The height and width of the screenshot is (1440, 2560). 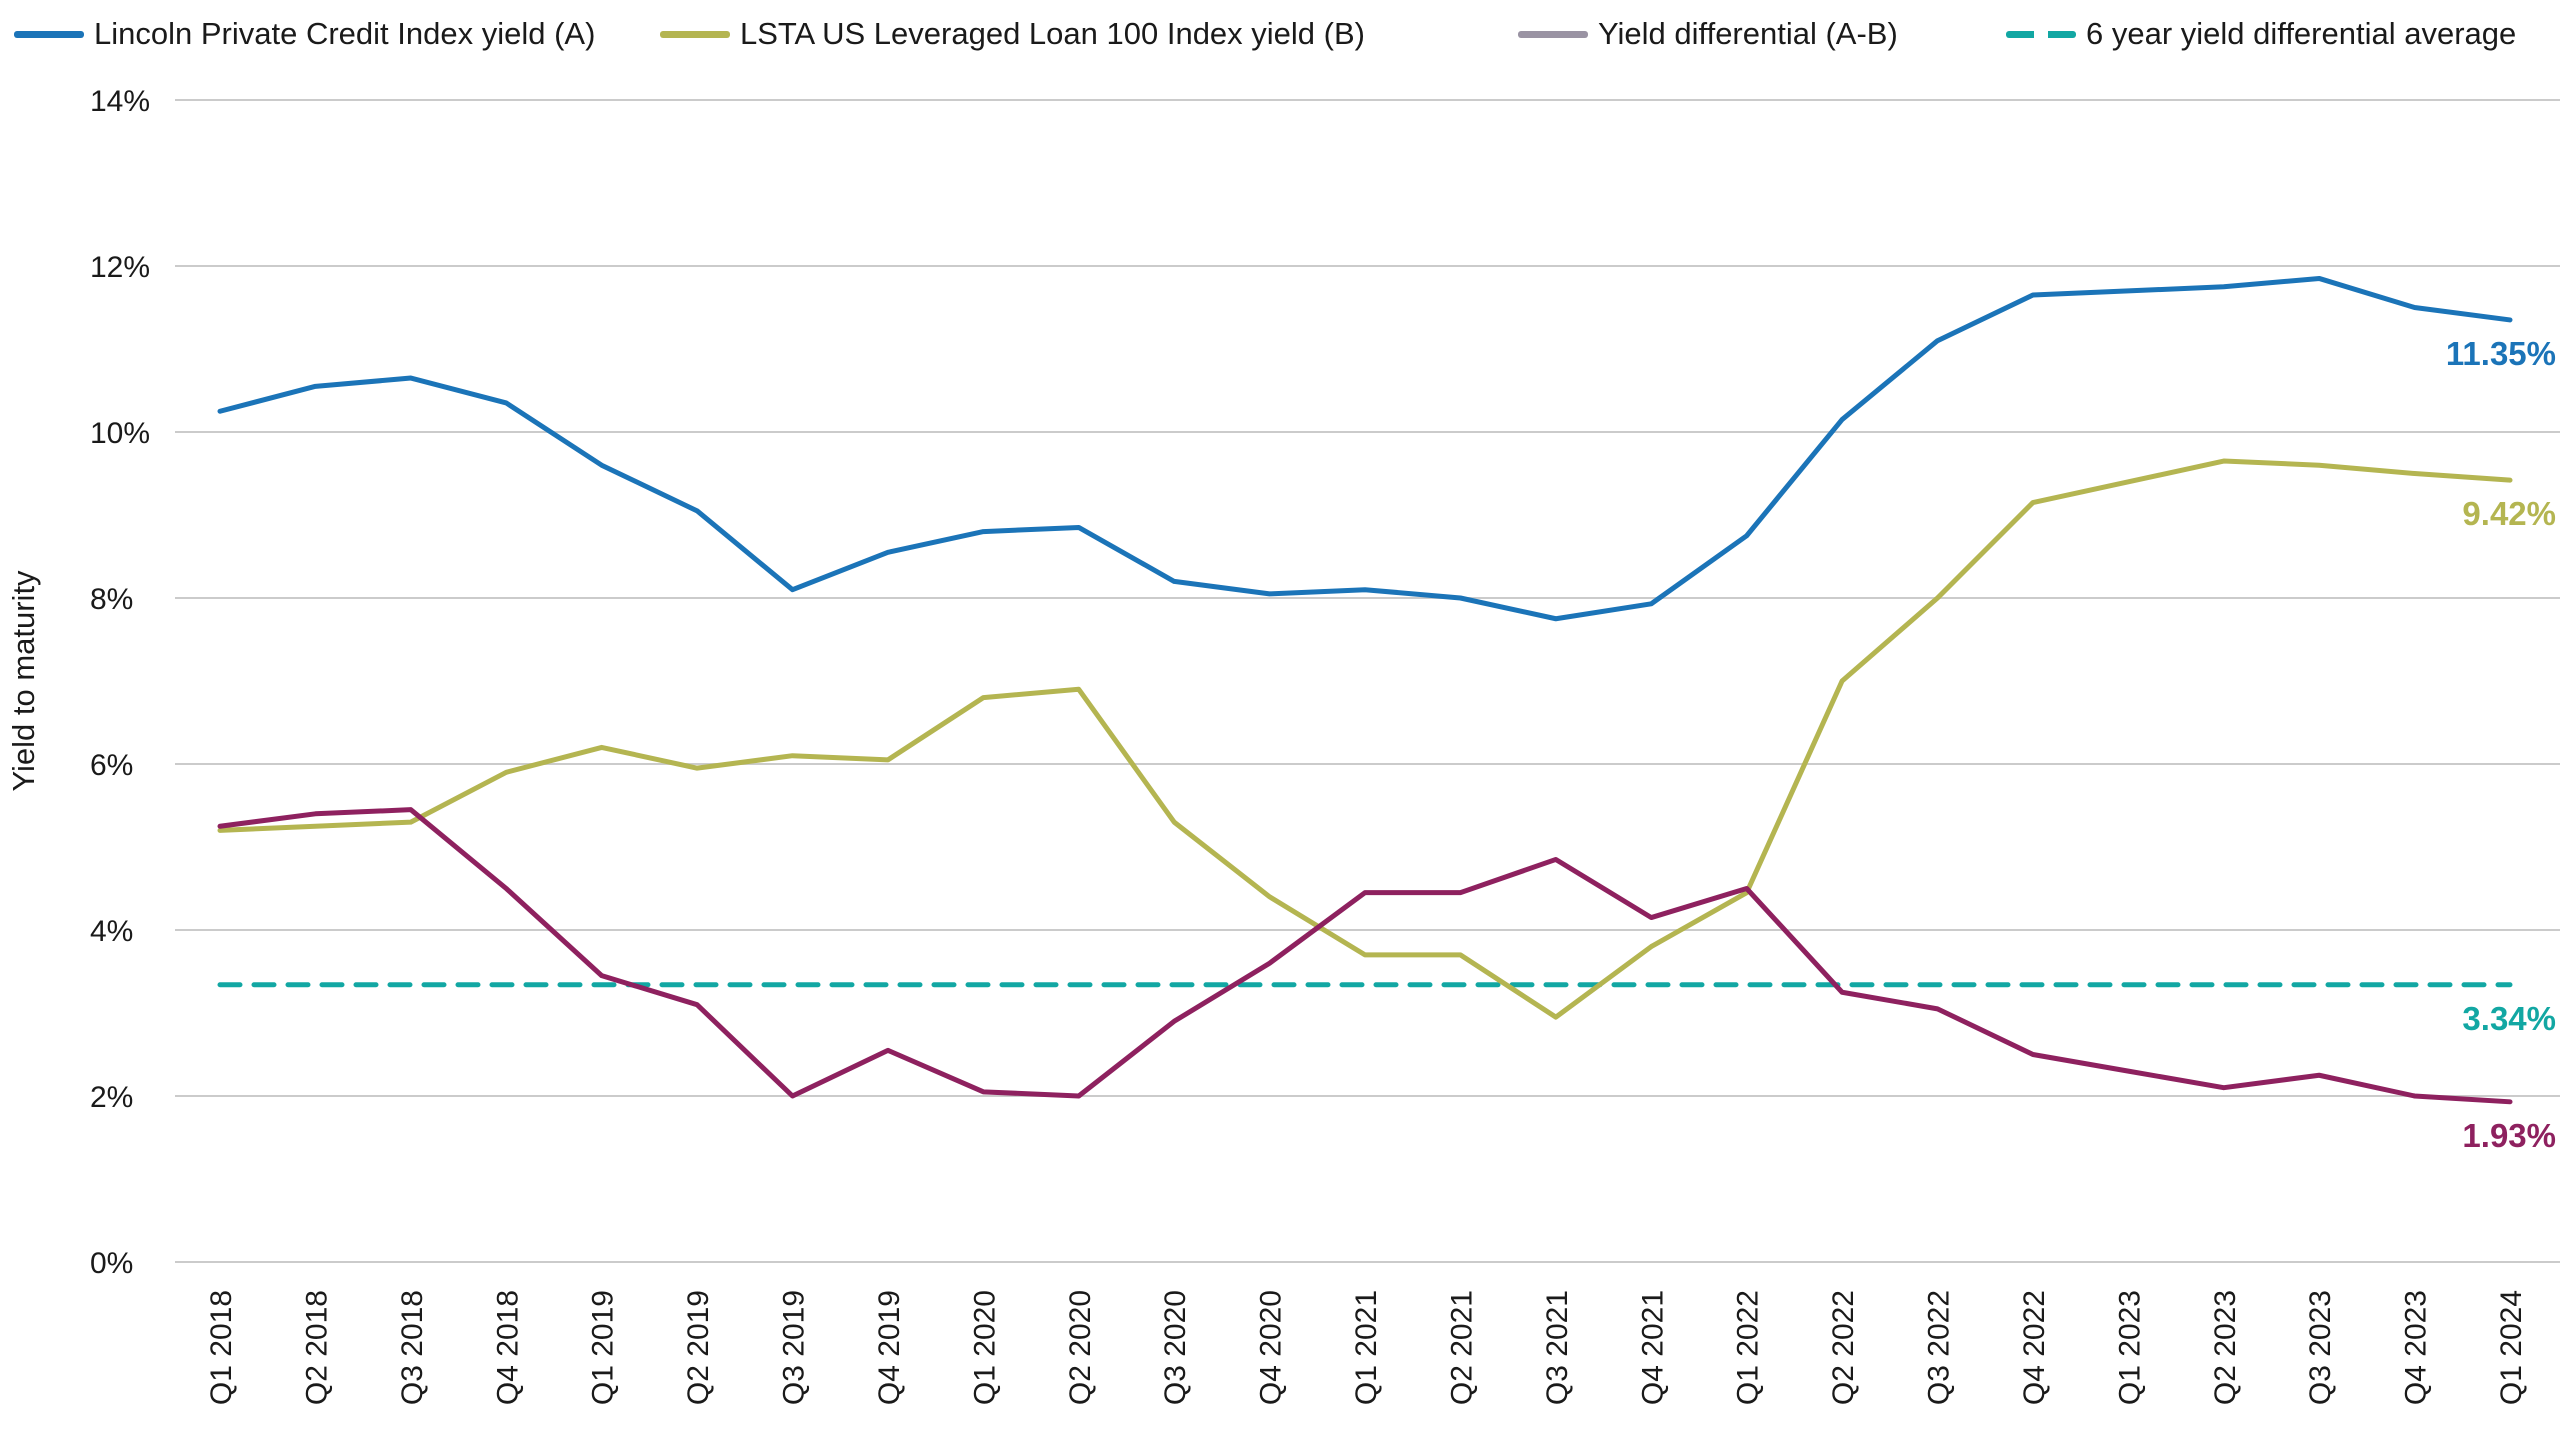 What do you see at coordinates (1748, 1347) in the screenshot?
I see `svg-text: Q1 2022` at bounding box center [1748, 1347].